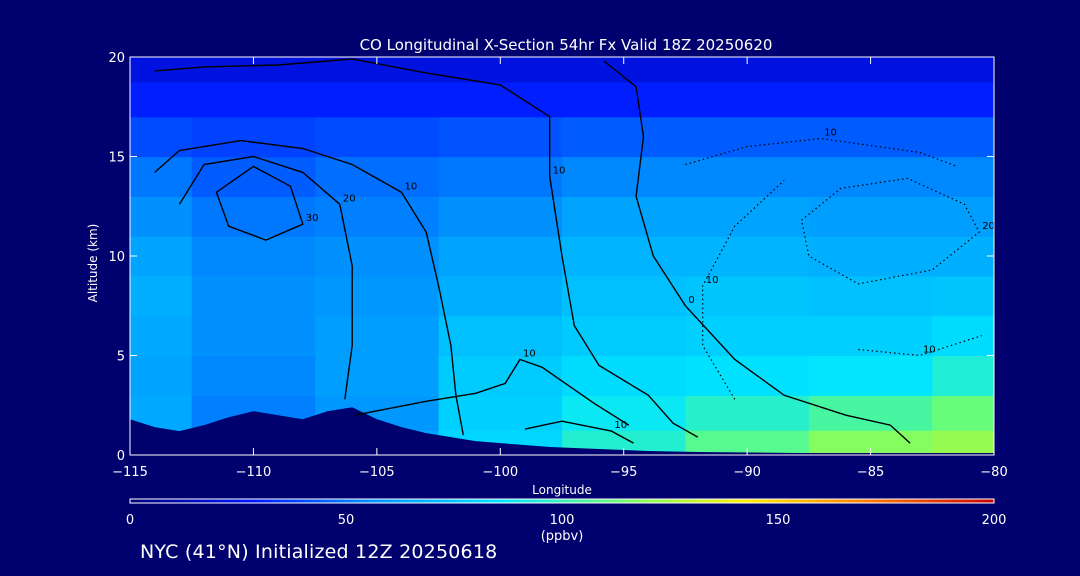  What do you see at coordinates (377, 472) in the screenshot?
I see `x-tick-label: −105` at bounding box center [377, 472].